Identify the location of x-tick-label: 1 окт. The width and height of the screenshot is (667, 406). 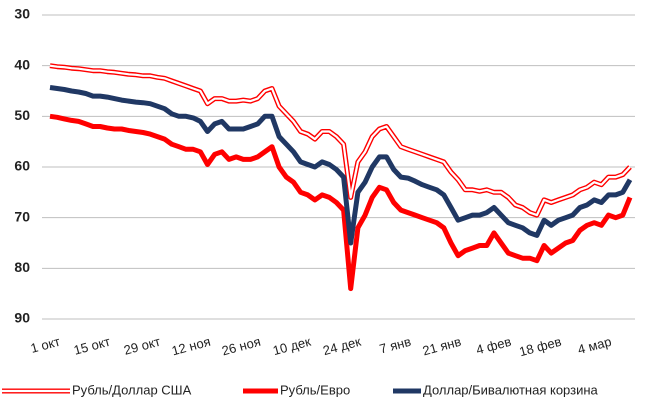
(45, 345).